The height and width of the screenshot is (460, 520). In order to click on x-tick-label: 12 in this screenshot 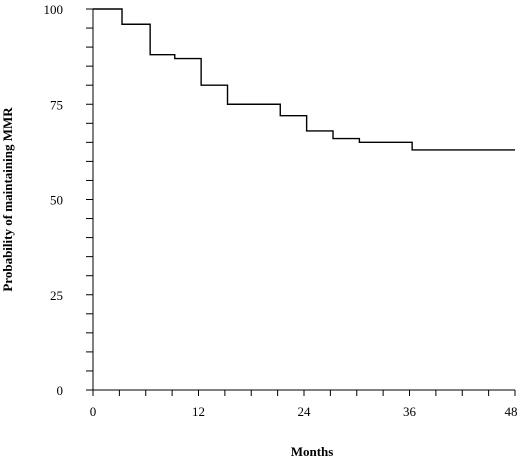, I will do `click(198, 411)`.